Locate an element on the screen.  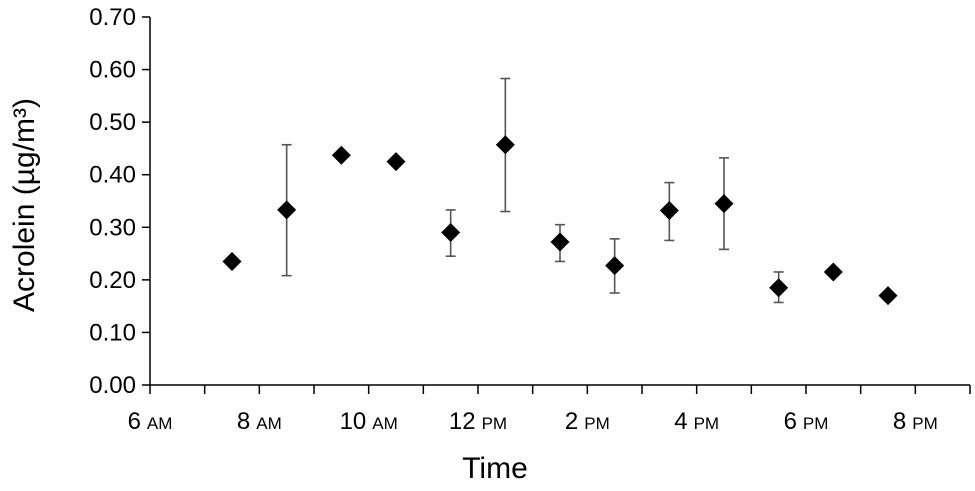
x-tick-label: 6 AM is located at coordinates (150, 421).